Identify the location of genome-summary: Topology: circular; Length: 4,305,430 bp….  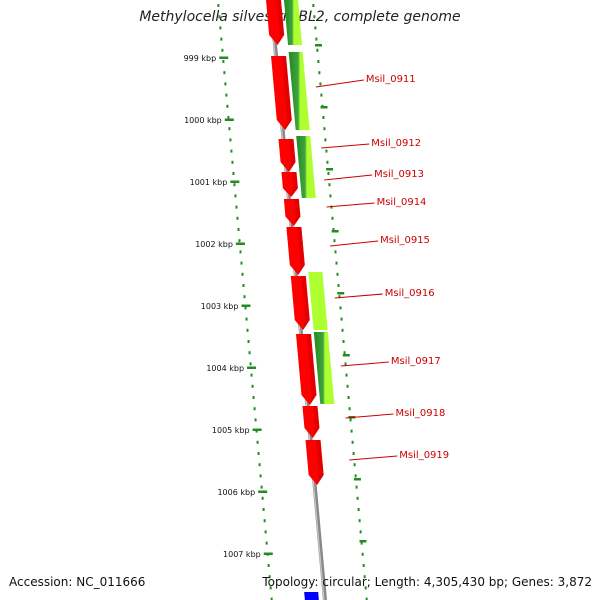
(427, 582).